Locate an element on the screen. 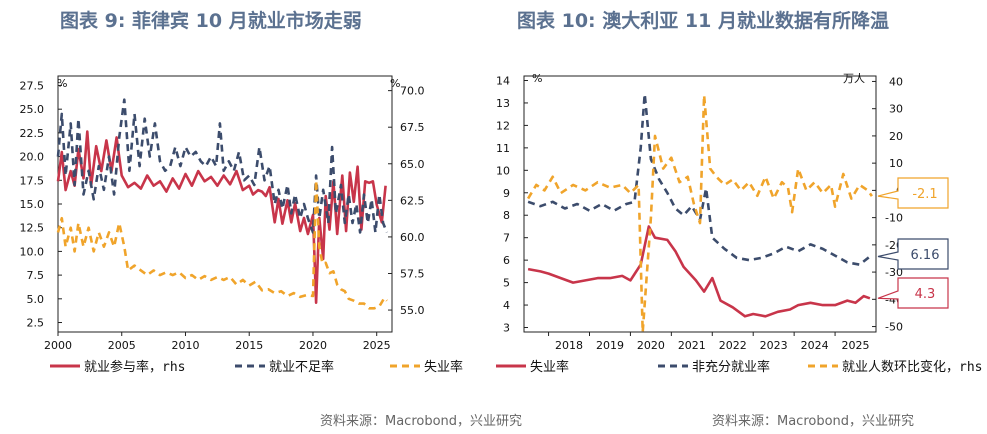  c2-left-tick-label: 8 is located at coordinates (506, 215).